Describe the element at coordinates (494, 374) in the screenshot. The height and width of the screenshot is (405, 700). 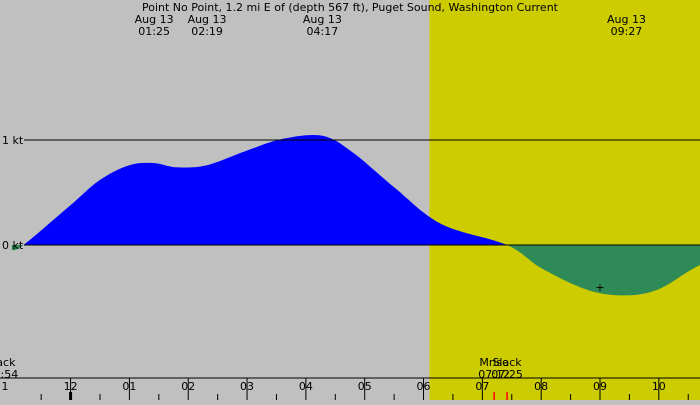
I see `bottom-event-time: 07:12` at that location.